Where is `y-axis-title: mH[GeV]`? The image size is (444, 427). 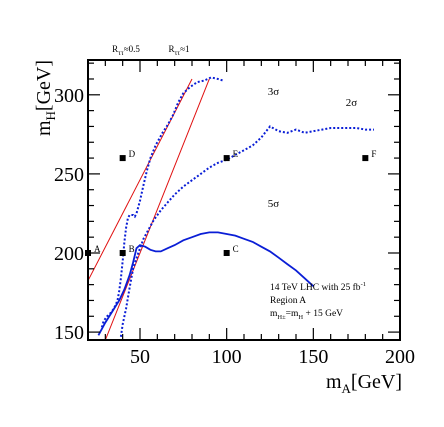
y-axis-title: mH[GeV] is located at coordinates (45, 98).